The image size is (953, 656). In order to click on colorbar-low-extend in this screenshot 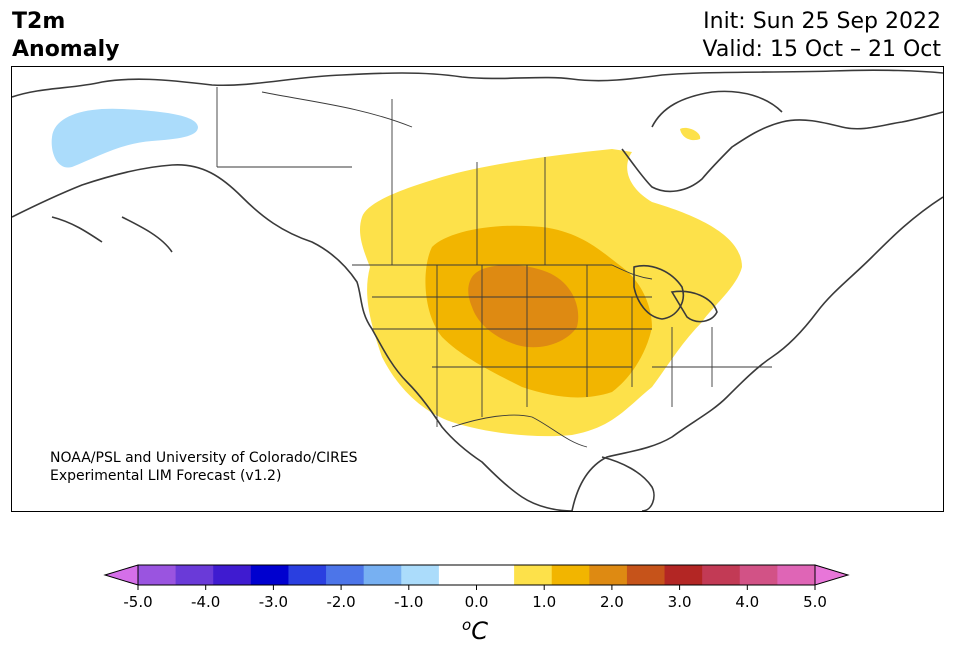, I will do `click(121, 575)`.